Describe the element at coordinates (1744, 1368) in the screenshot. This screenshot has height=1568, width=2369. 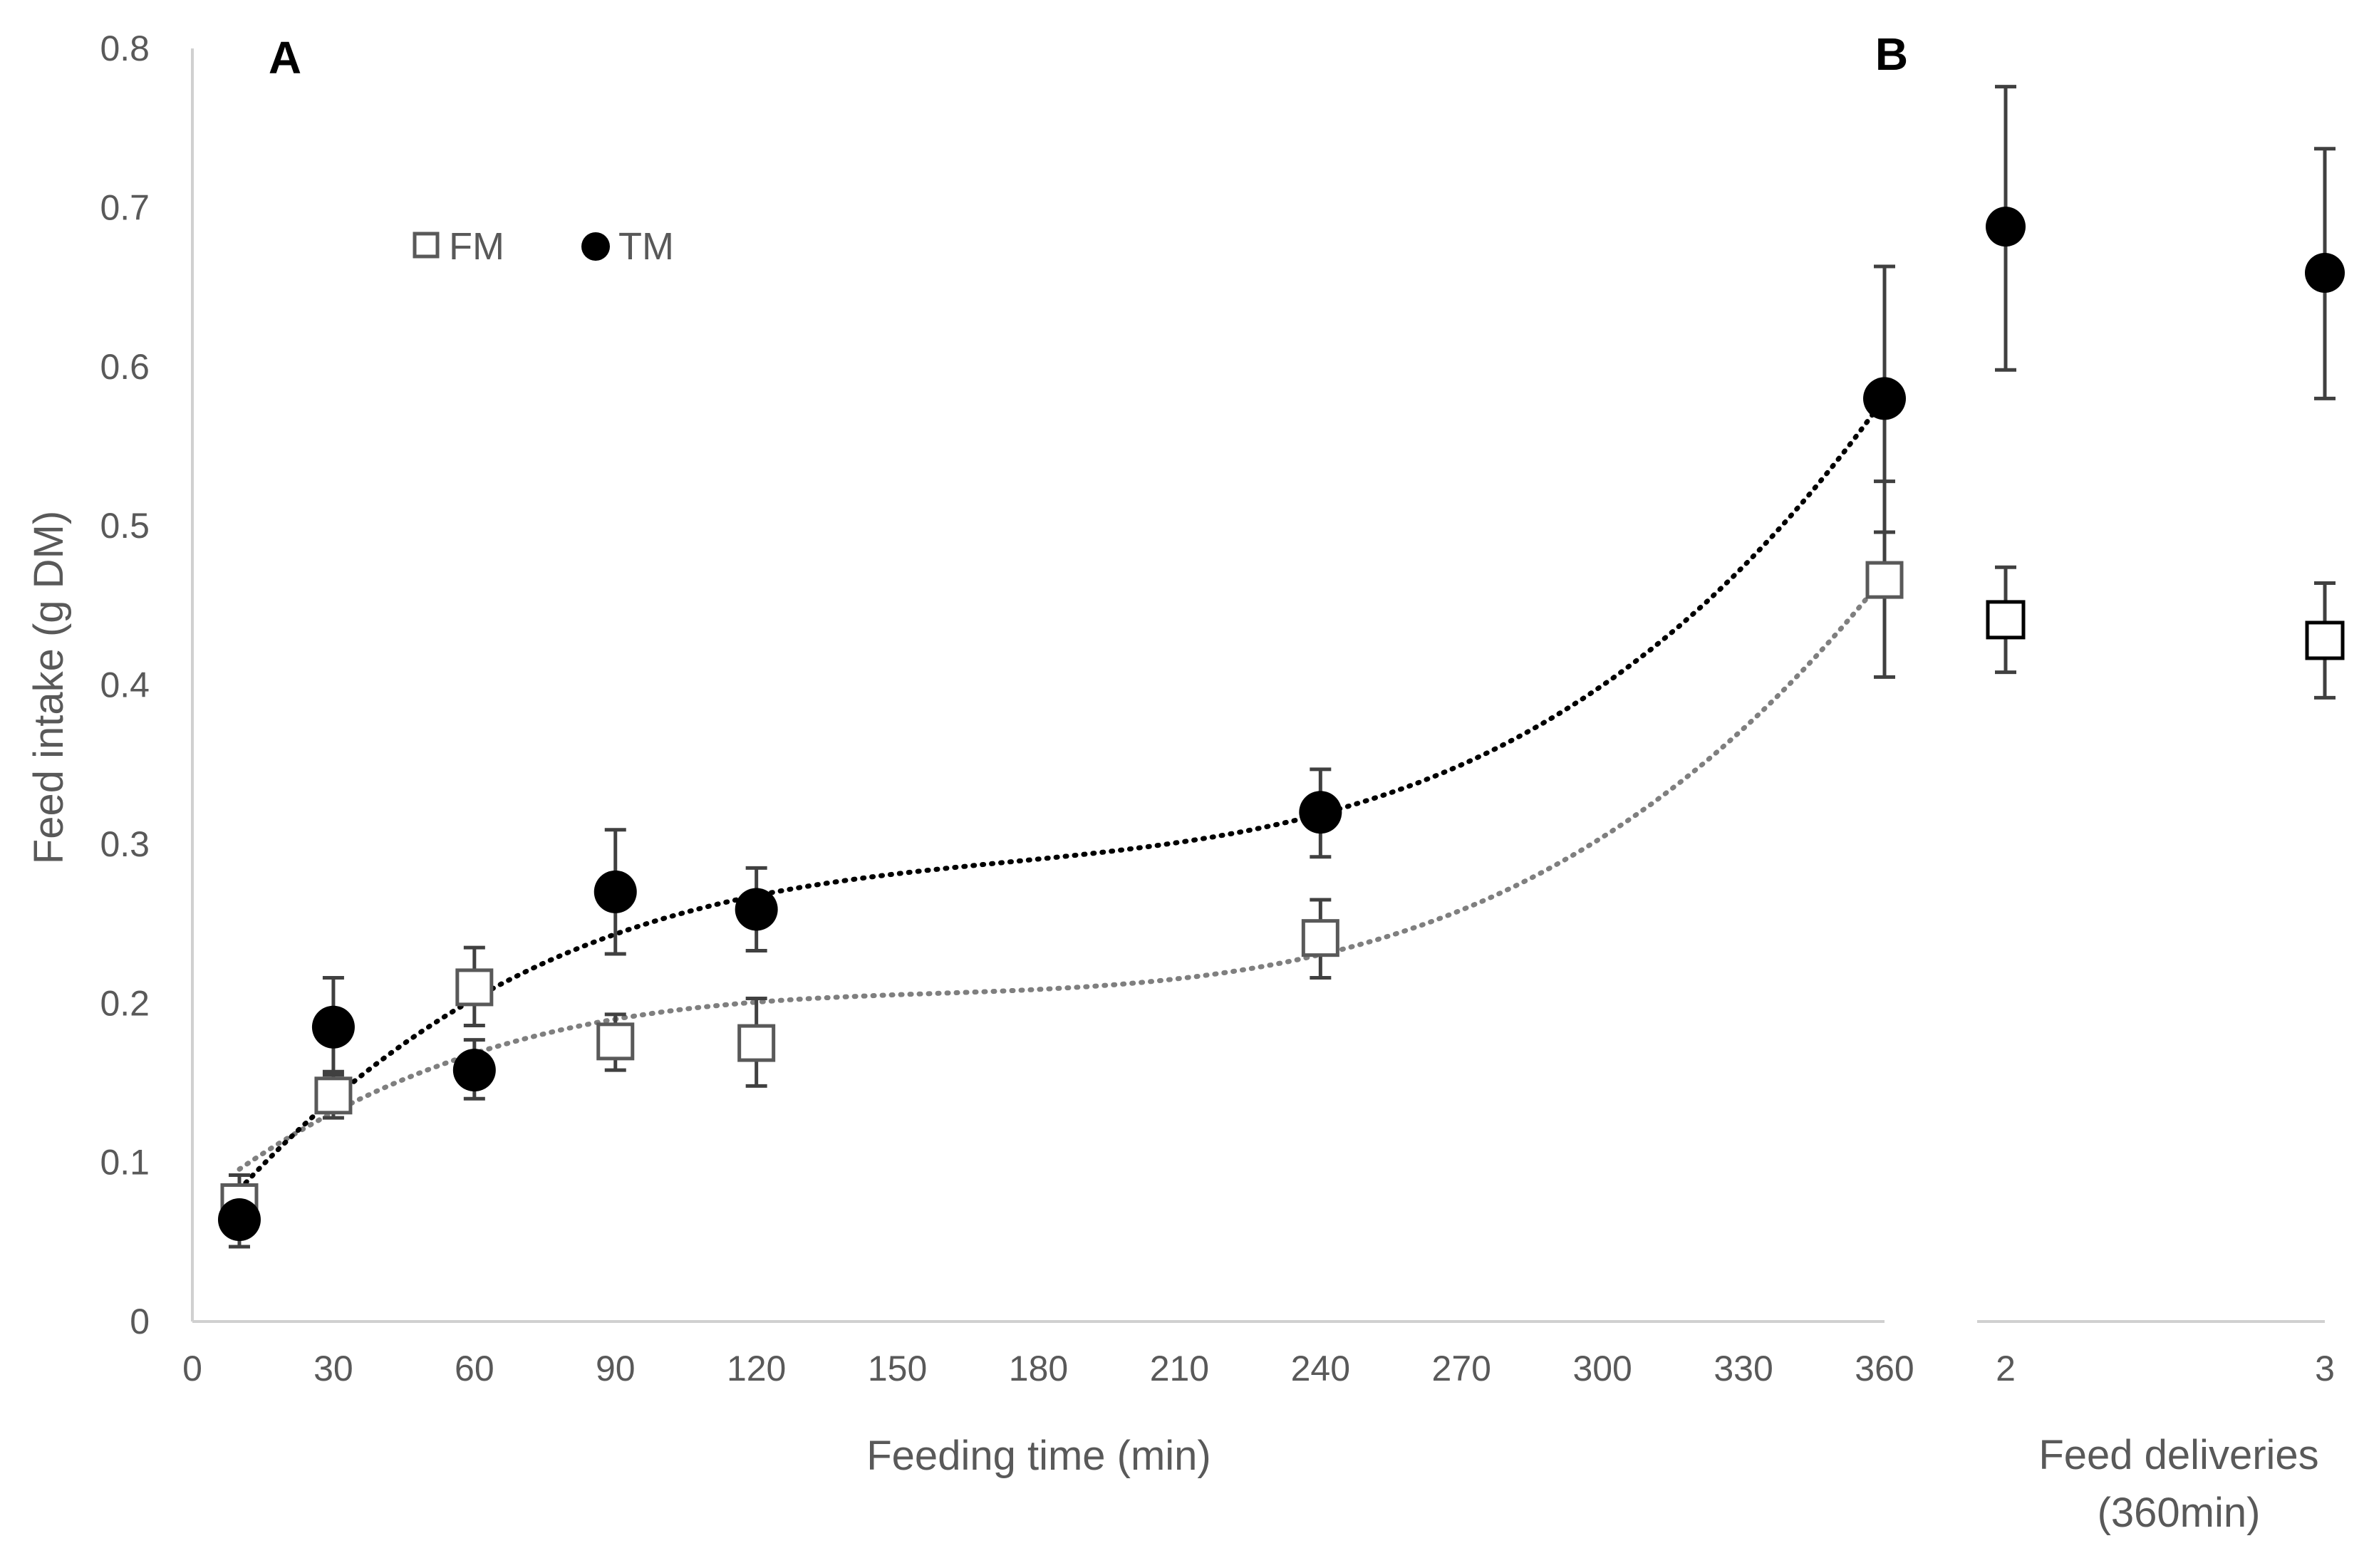
I see `x-tick-label: 330` at that location.